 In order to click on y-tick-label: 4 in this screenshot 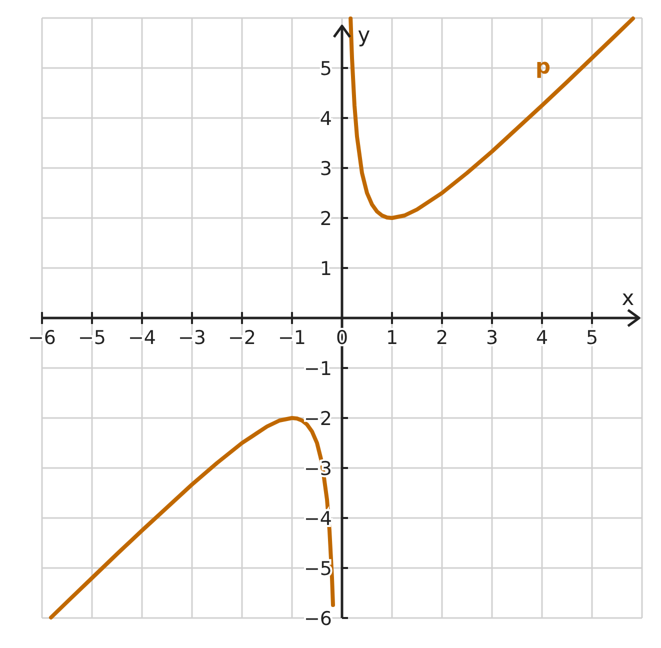, I will do `click(326, 119)`.